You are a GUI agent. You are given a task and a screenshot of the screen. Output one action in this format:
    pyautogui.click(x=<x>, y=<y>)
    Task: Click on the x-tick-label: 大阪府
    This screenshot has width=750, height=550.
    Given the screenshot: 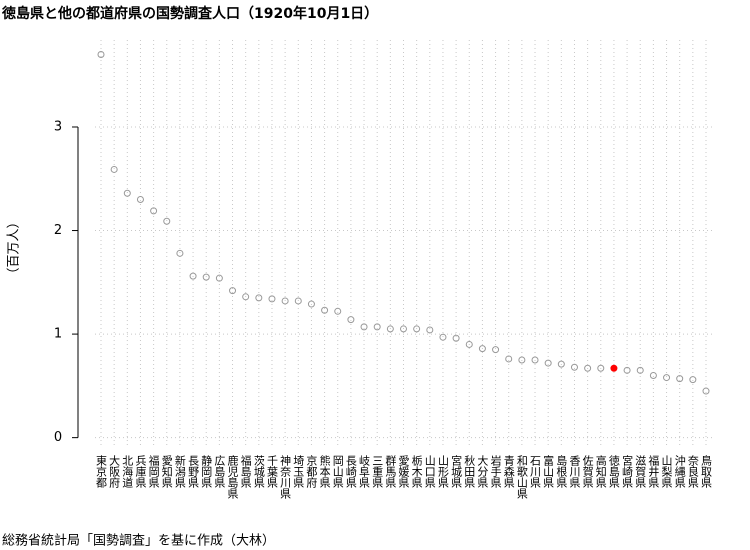 What is the action you would take?
    pyautogui.click(x=114, y=471)
    